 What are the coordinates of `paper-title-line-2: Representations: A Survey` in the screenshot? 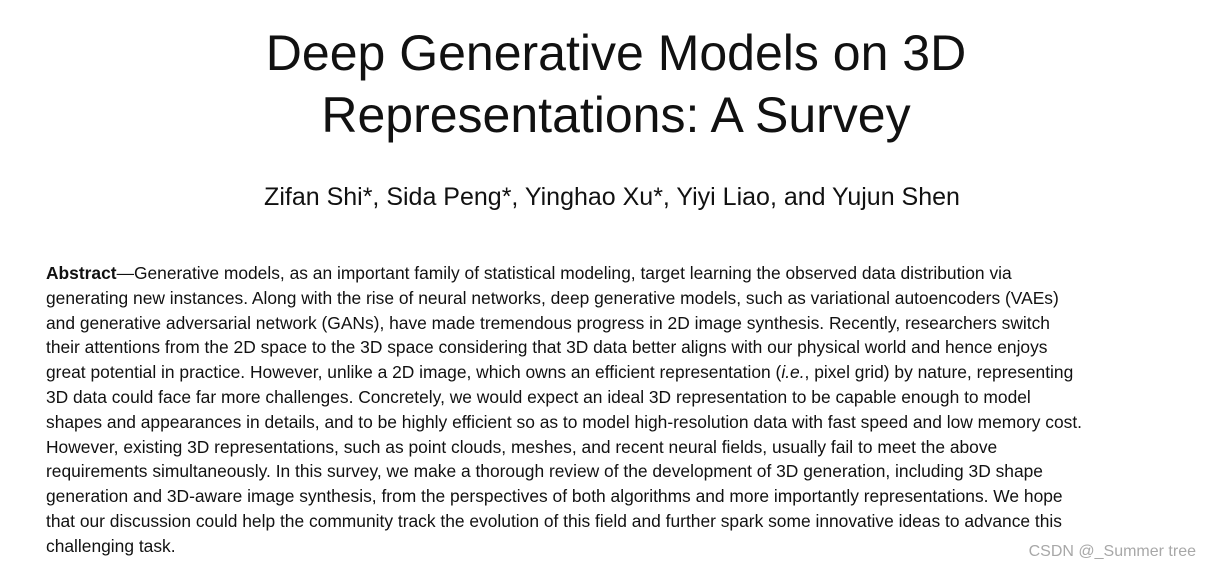 It's located at (616, 115).